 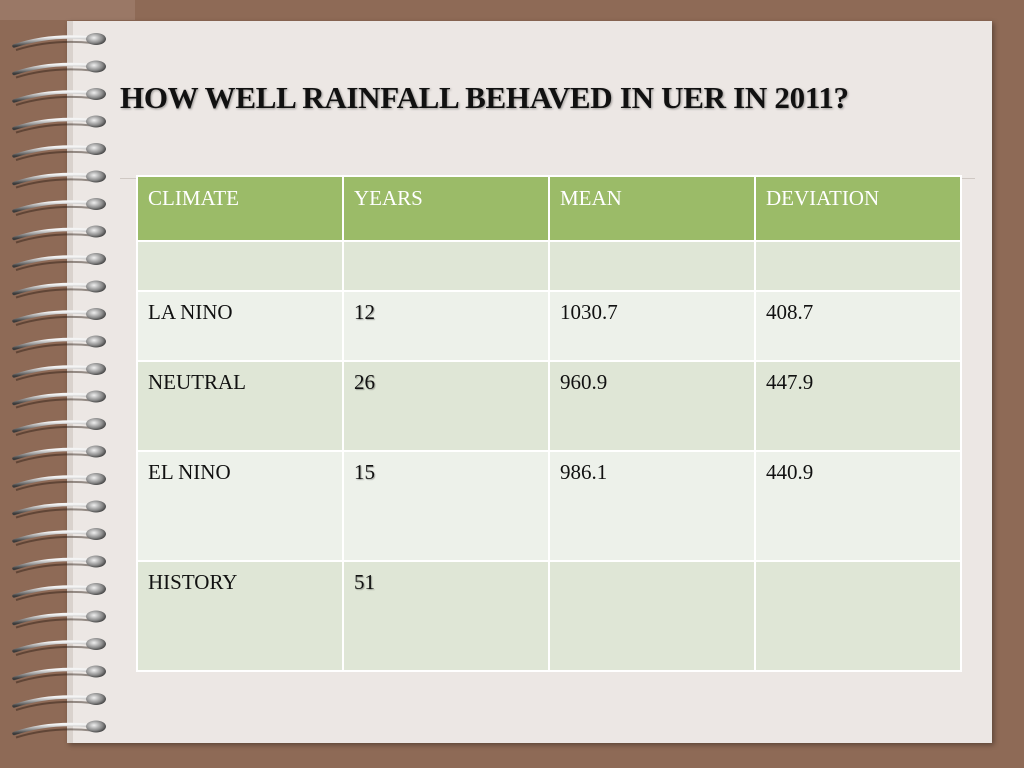 What do you see at coordinates (446, 616) in the screenshot?
I see `cell-years: 51` at bounding box center [446, 616].